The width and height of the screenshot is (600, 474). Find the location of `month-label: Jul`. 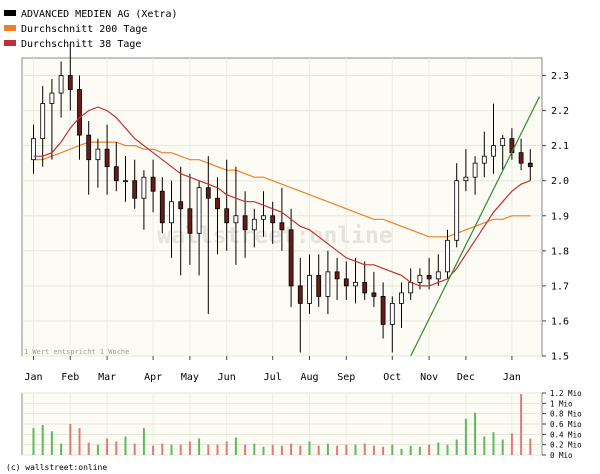

month-label: Jul is located at coordinates (273, 377).